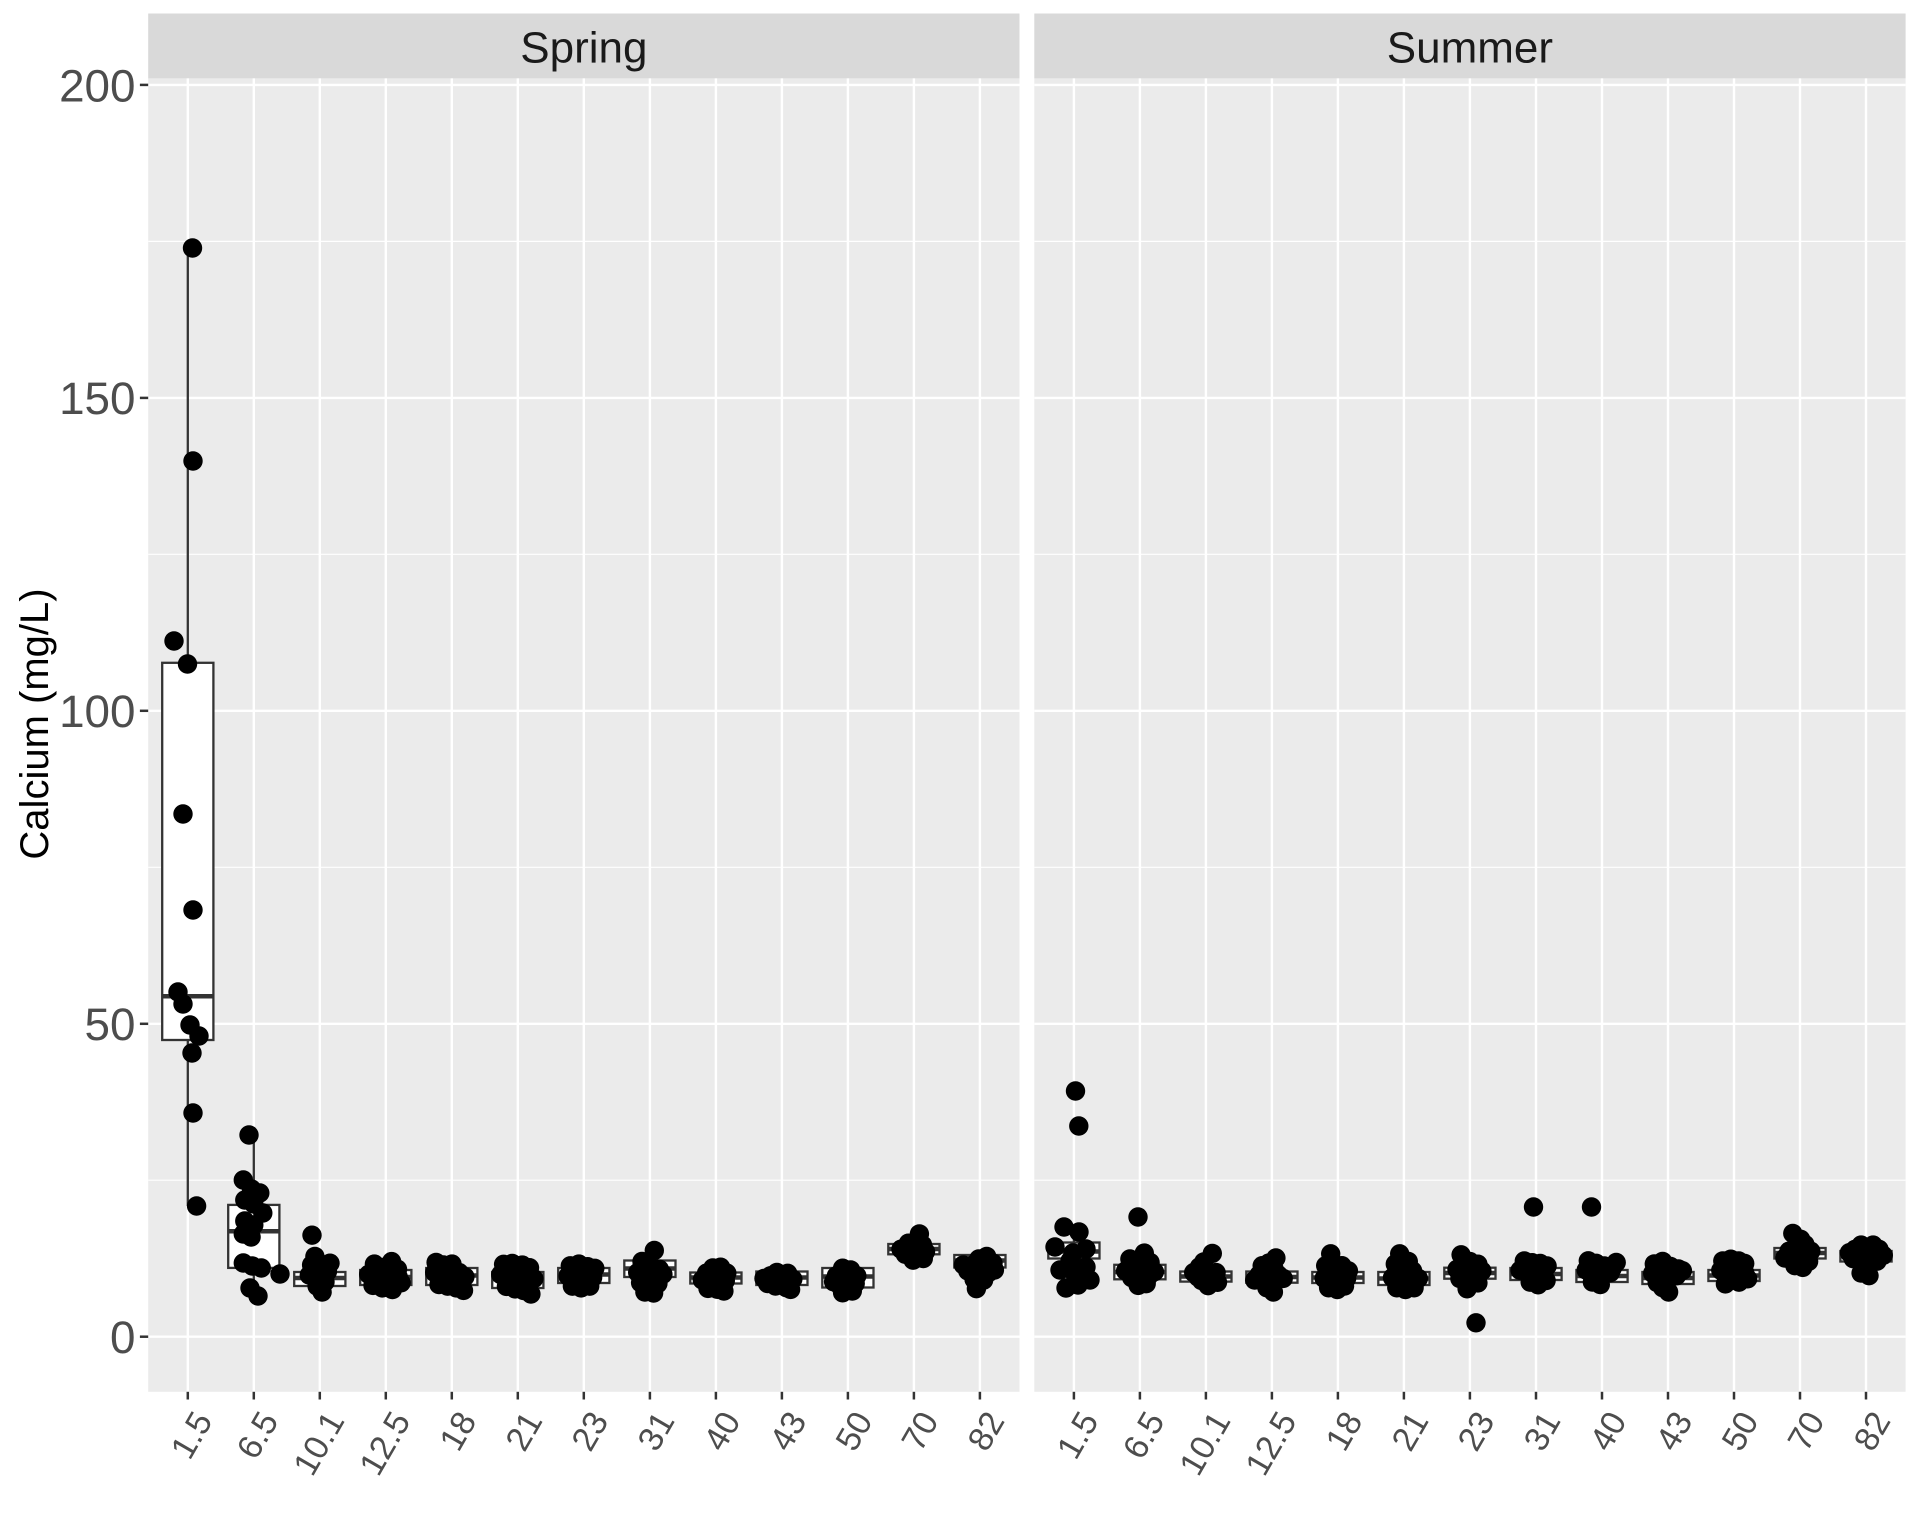  What do you see at coordinates (122, 1337) in the screenshot?
I see `svg-text: 0` at bounding box center [122, 1337].